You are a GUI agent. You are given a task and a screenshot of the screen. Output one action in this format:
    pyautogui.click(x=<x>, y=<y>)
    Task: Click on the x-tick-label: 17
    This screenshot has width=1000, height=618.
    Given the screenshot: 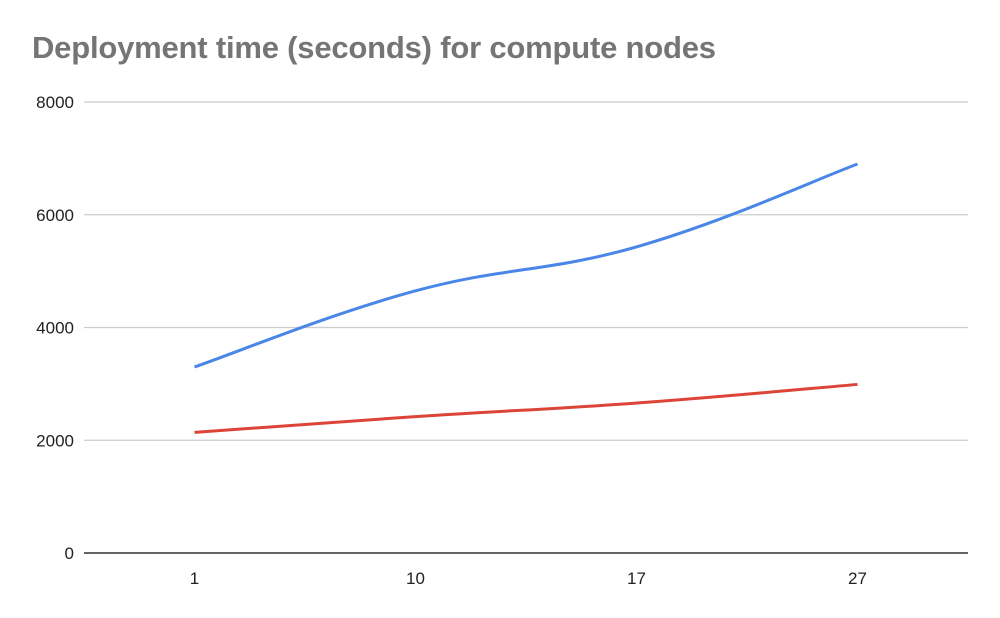 What is the action you would take?
    pyautogui.click(x=636, y=578)
    